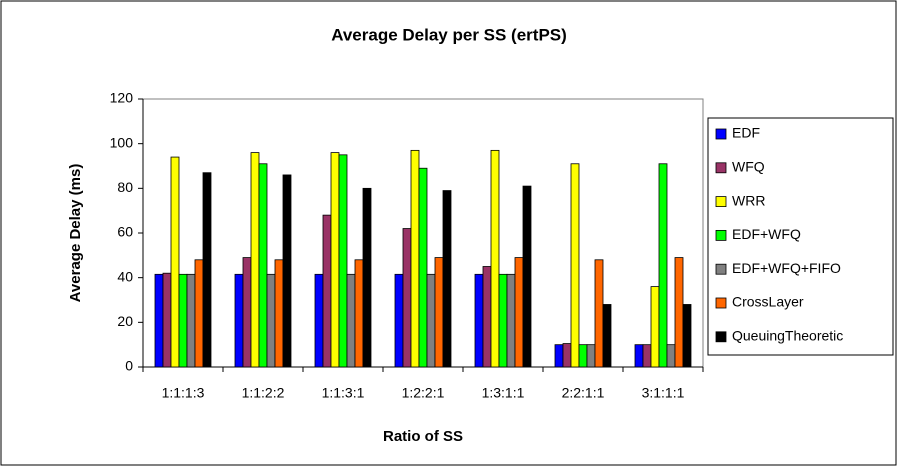 The width and height of the screenshot is (898, 467). What do you see at coordinates (129, 366) in the screenshot?
I see `y-tick-label: 0` at bounding box center [129, 366].